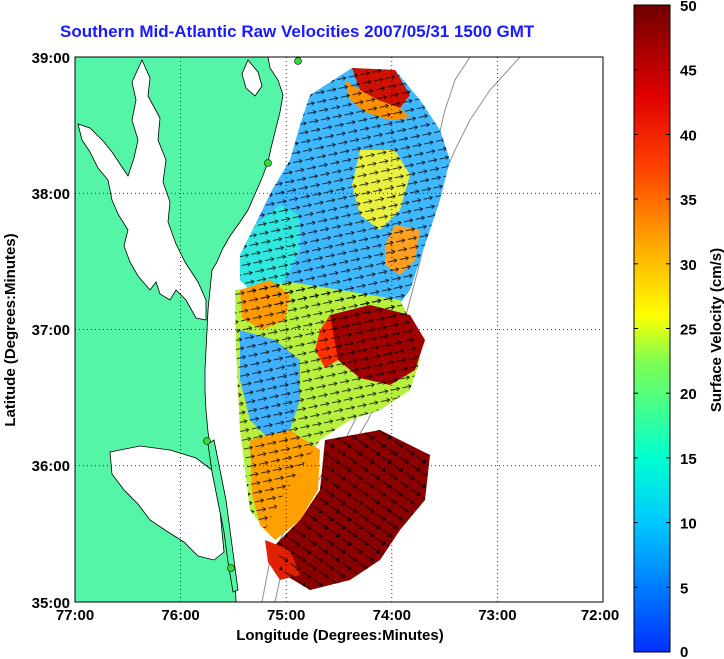 The height and width of the screenshot is (659, 724). I want to click on colorbar-scale, so click(652, 328).